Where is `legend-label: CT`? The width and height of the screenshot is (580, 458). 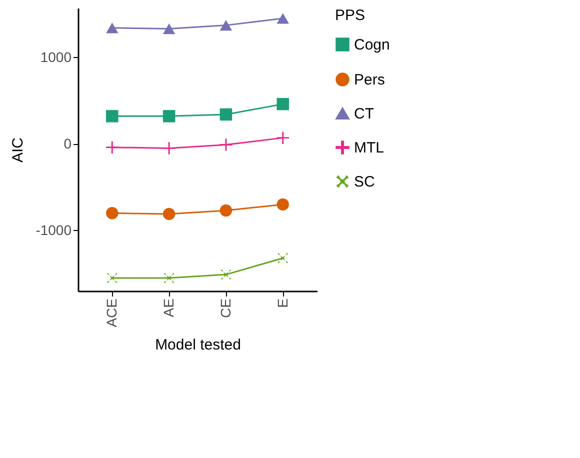
legend-label: CT is located at coordinates (364, 114).